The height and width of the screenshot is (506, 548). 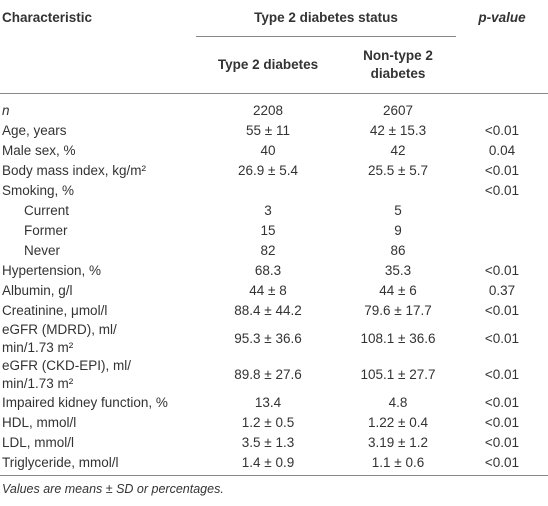 I want to click on row-label: eGFR (MDRD), ml/ min/1.73 m², so click(x=59, y=338).